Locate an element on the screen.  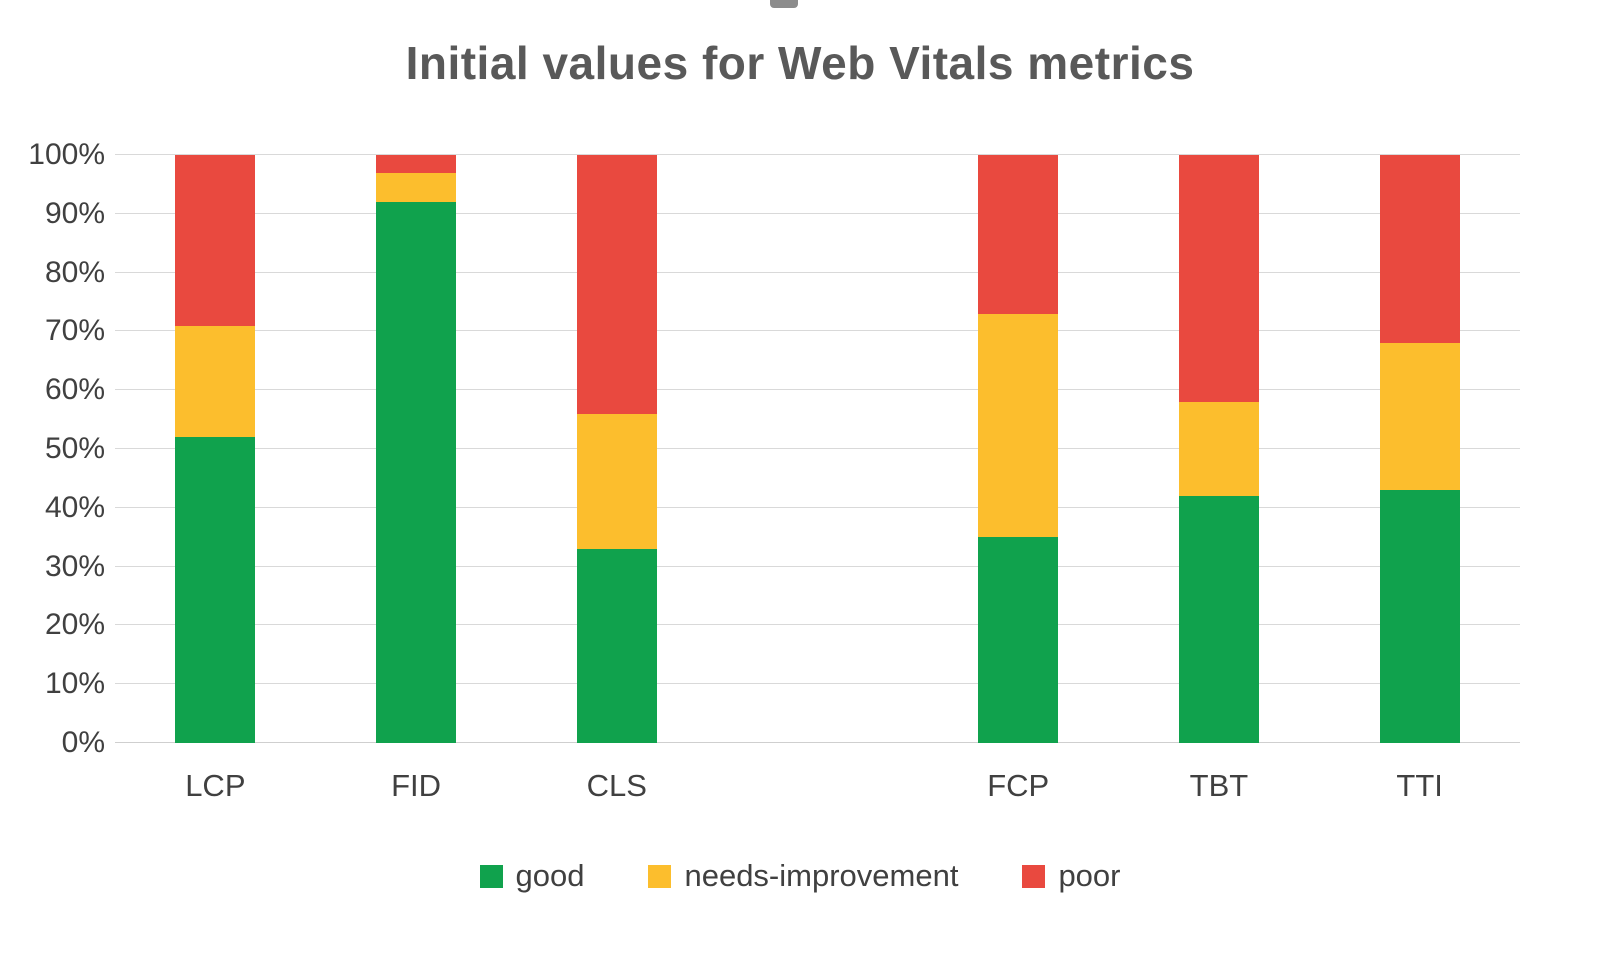
y-tick-label: 50% is located at coordinates (74, 448).